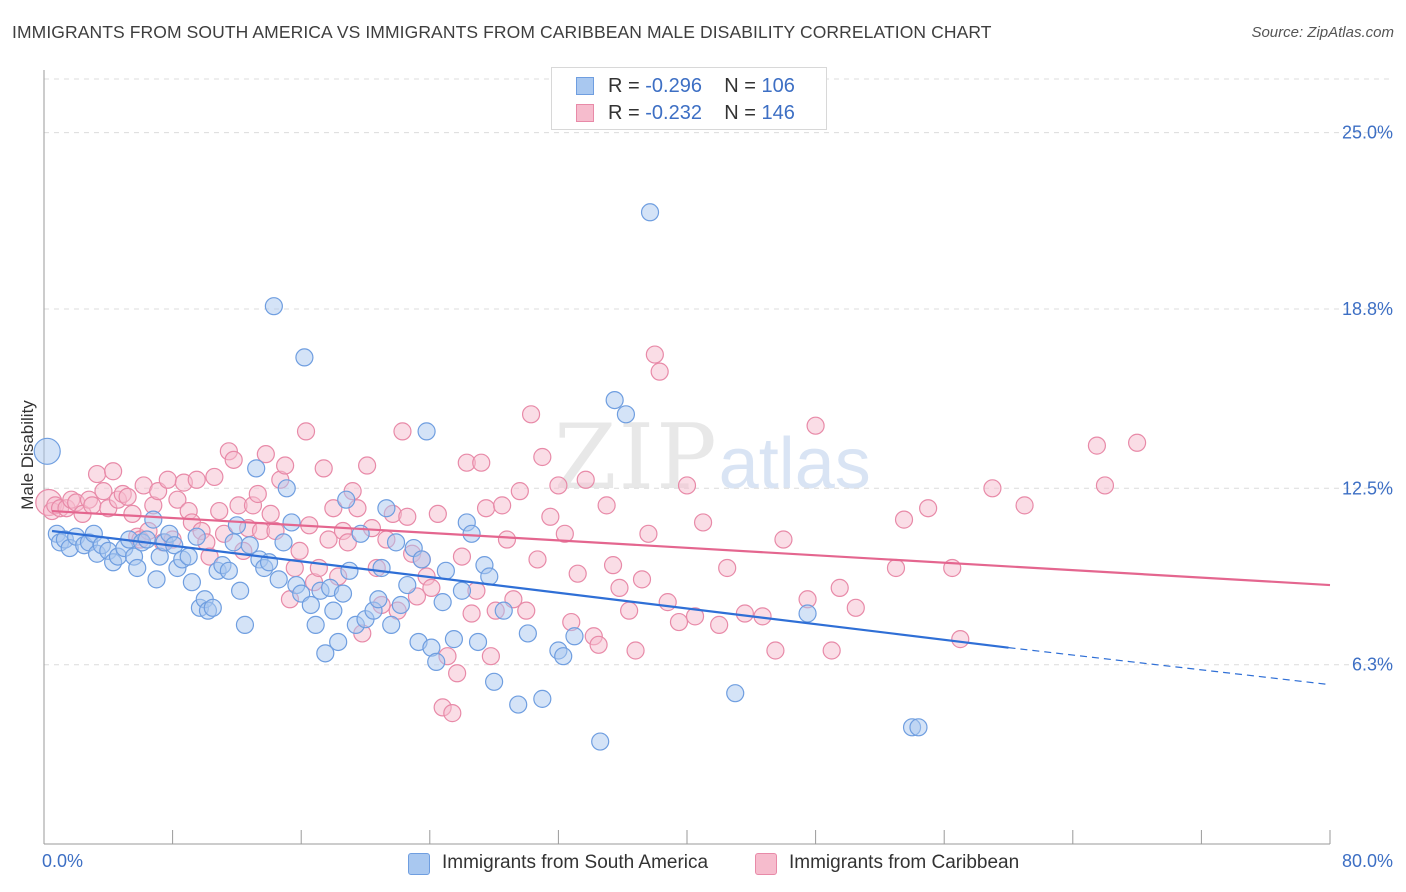 Image resolution: width=1406 pixels, height=892 pixels. What do you see at coordinates (904, 862) in the screenshot?
I see `bottom-legend-label: Immigrants from Caribbean` at bounding box center [904, 862].